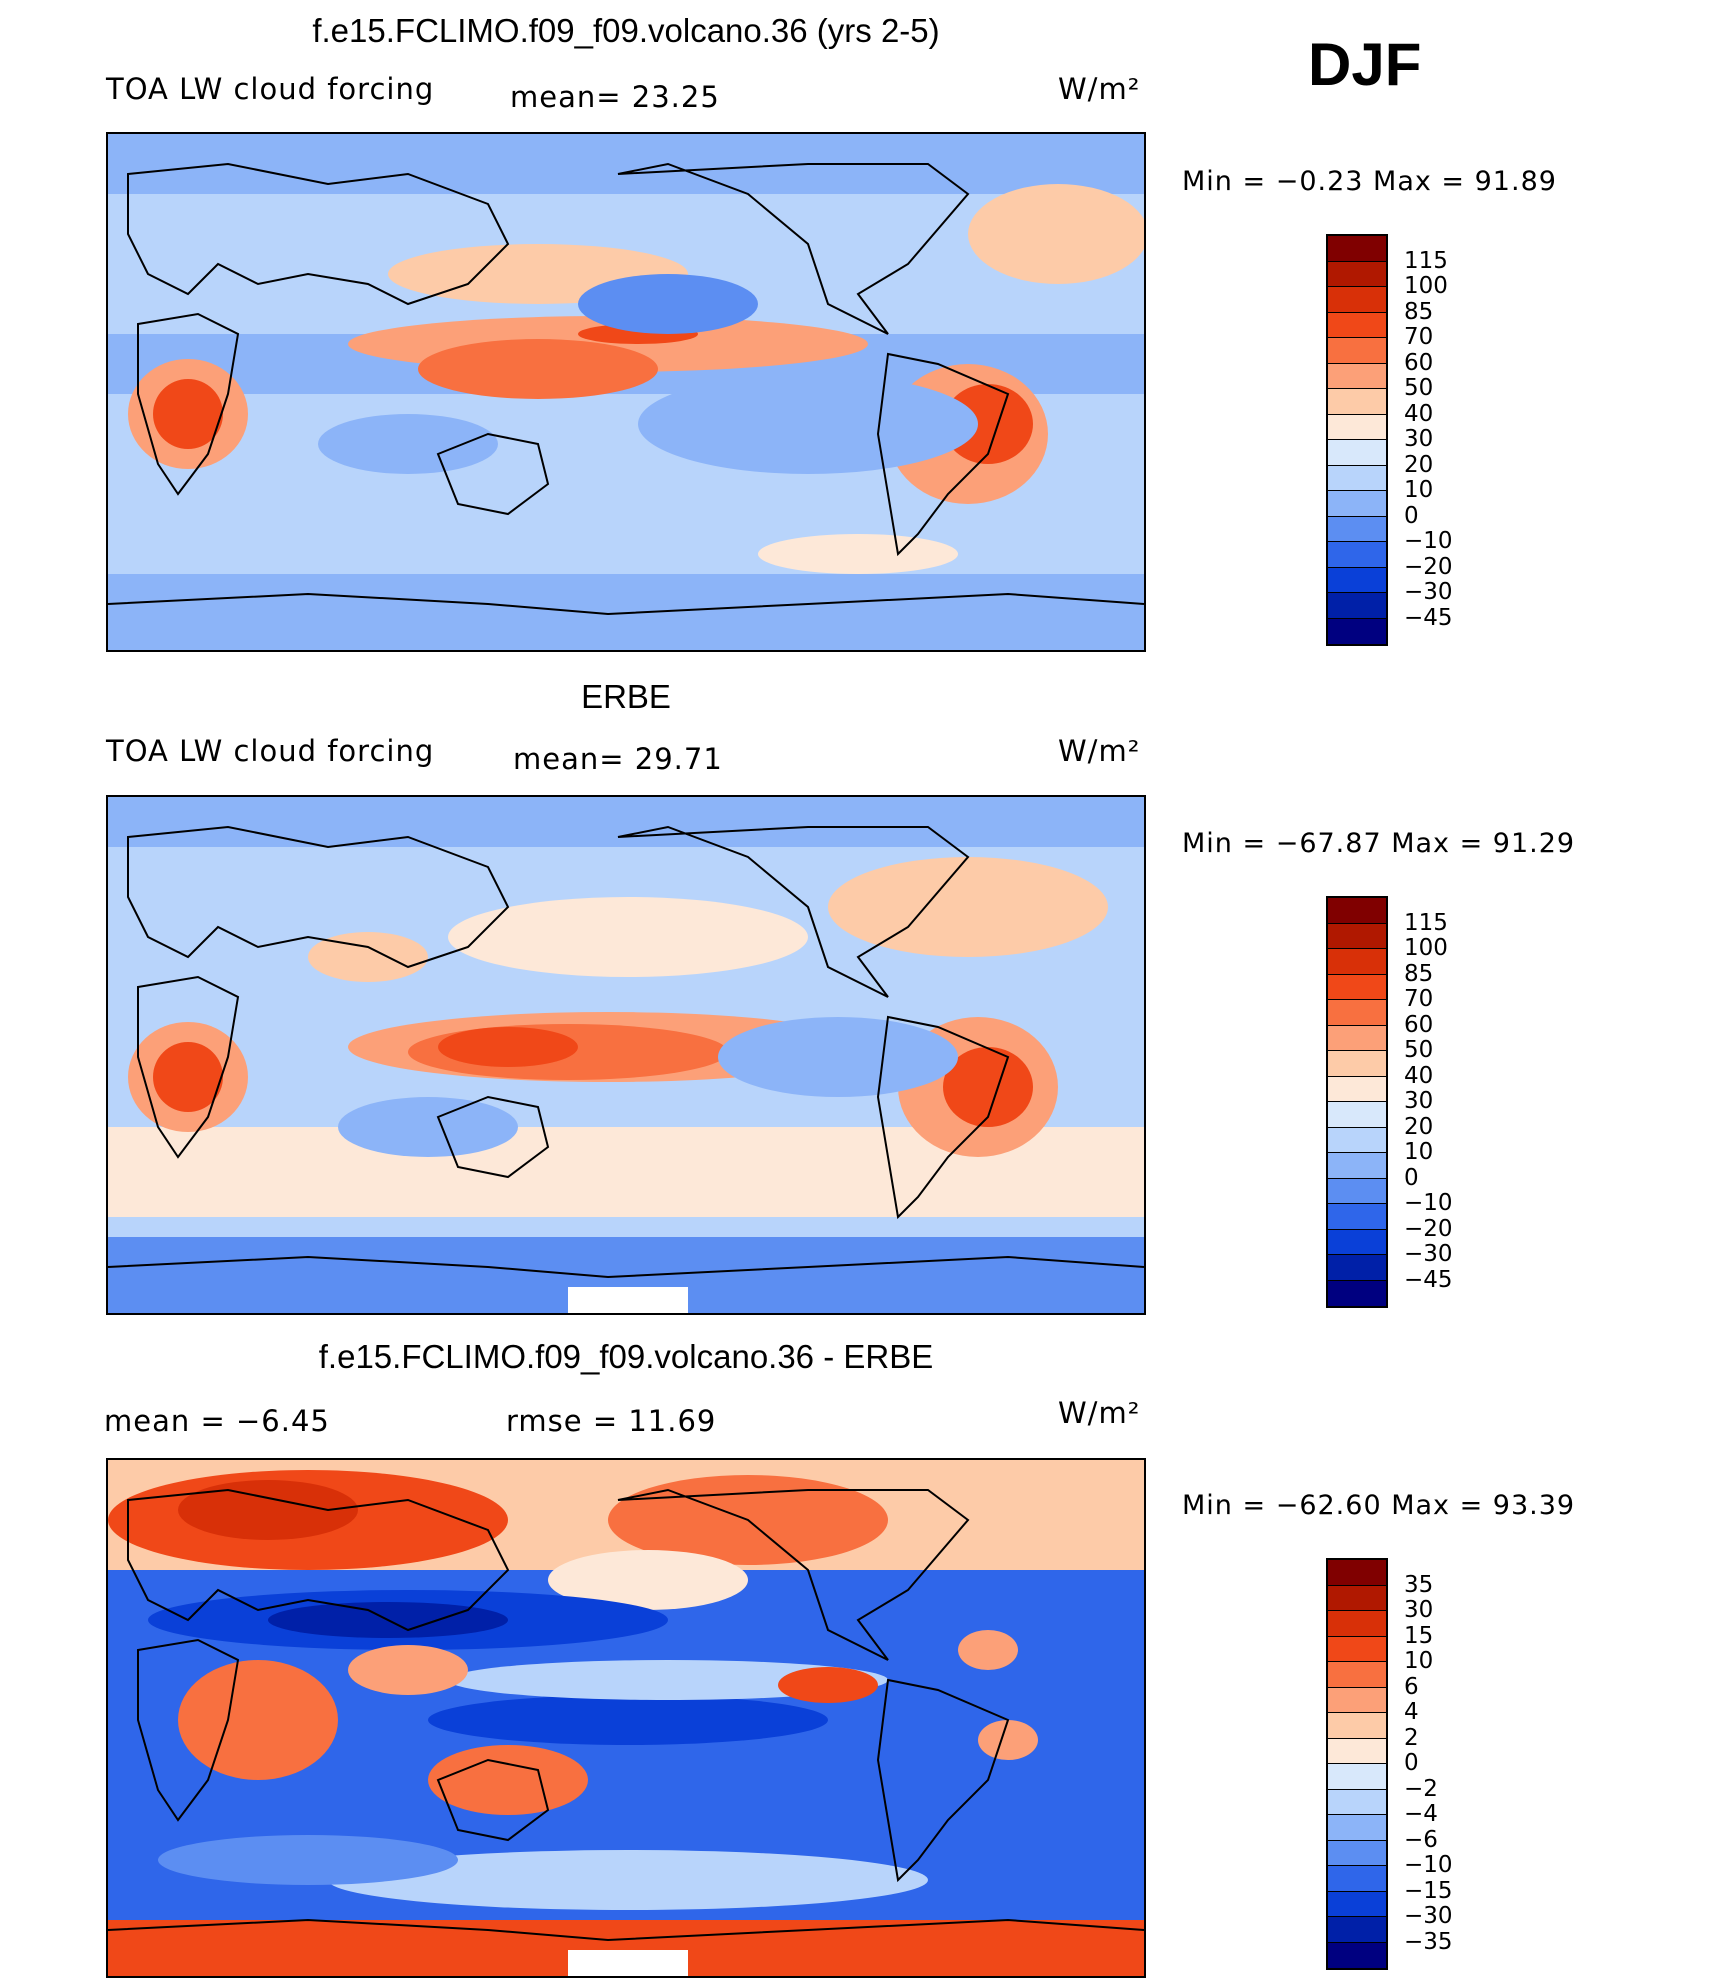 This screenshot has height=1985, width=1710. I want to click on panel-3-units: W/m², so click(1099, 1413).